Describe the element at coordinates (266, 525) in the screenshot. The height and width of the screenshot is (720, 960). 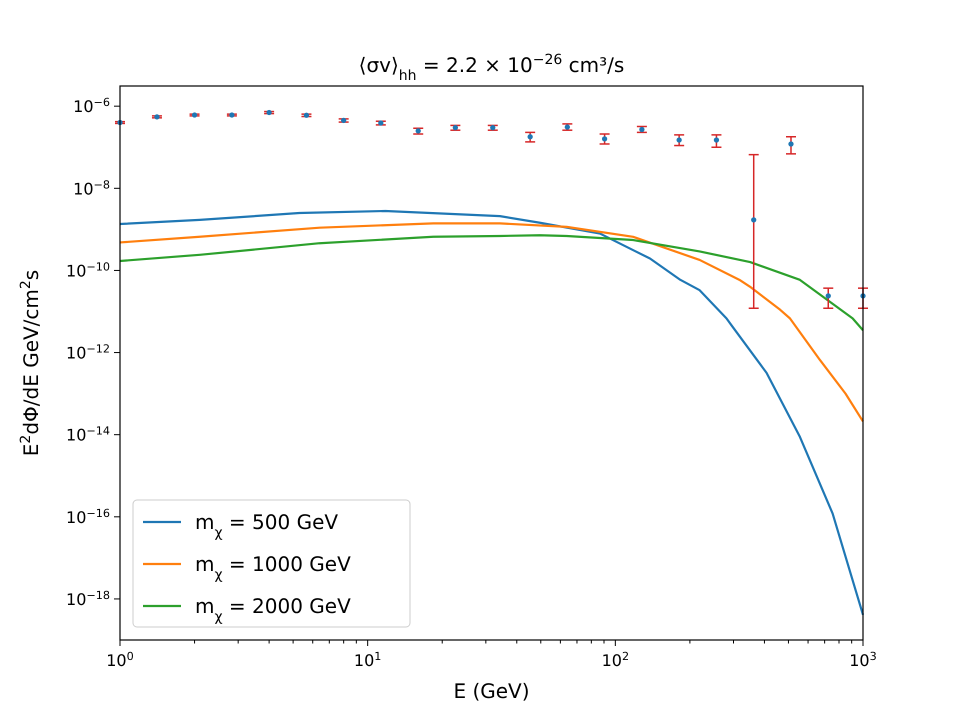
I see `legend-label: m$_{χ}$ = 500 GeV` at that location.